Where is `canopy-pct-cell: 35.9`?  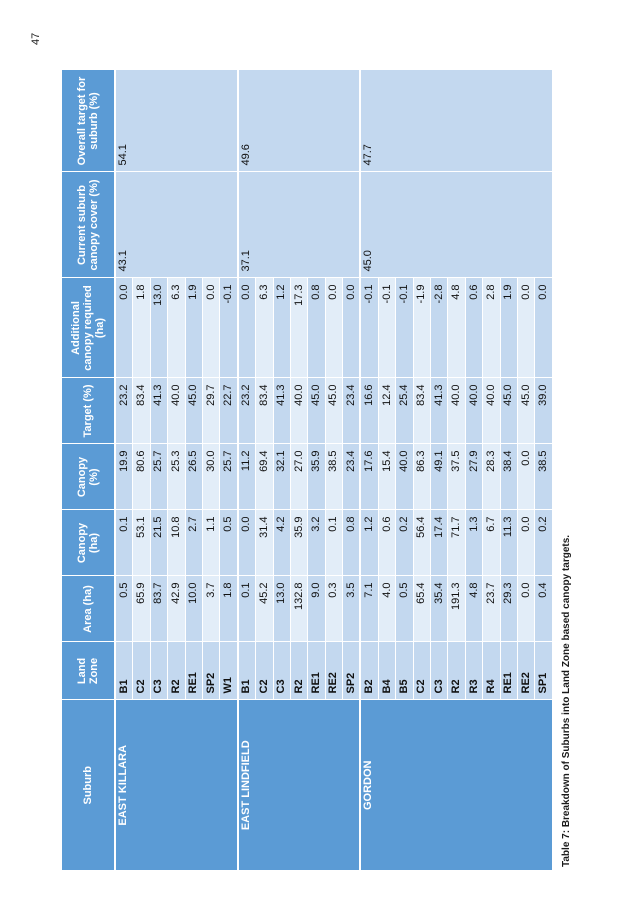
canopy-pct-cell: 35.9 is located at coordinates (316, 477).